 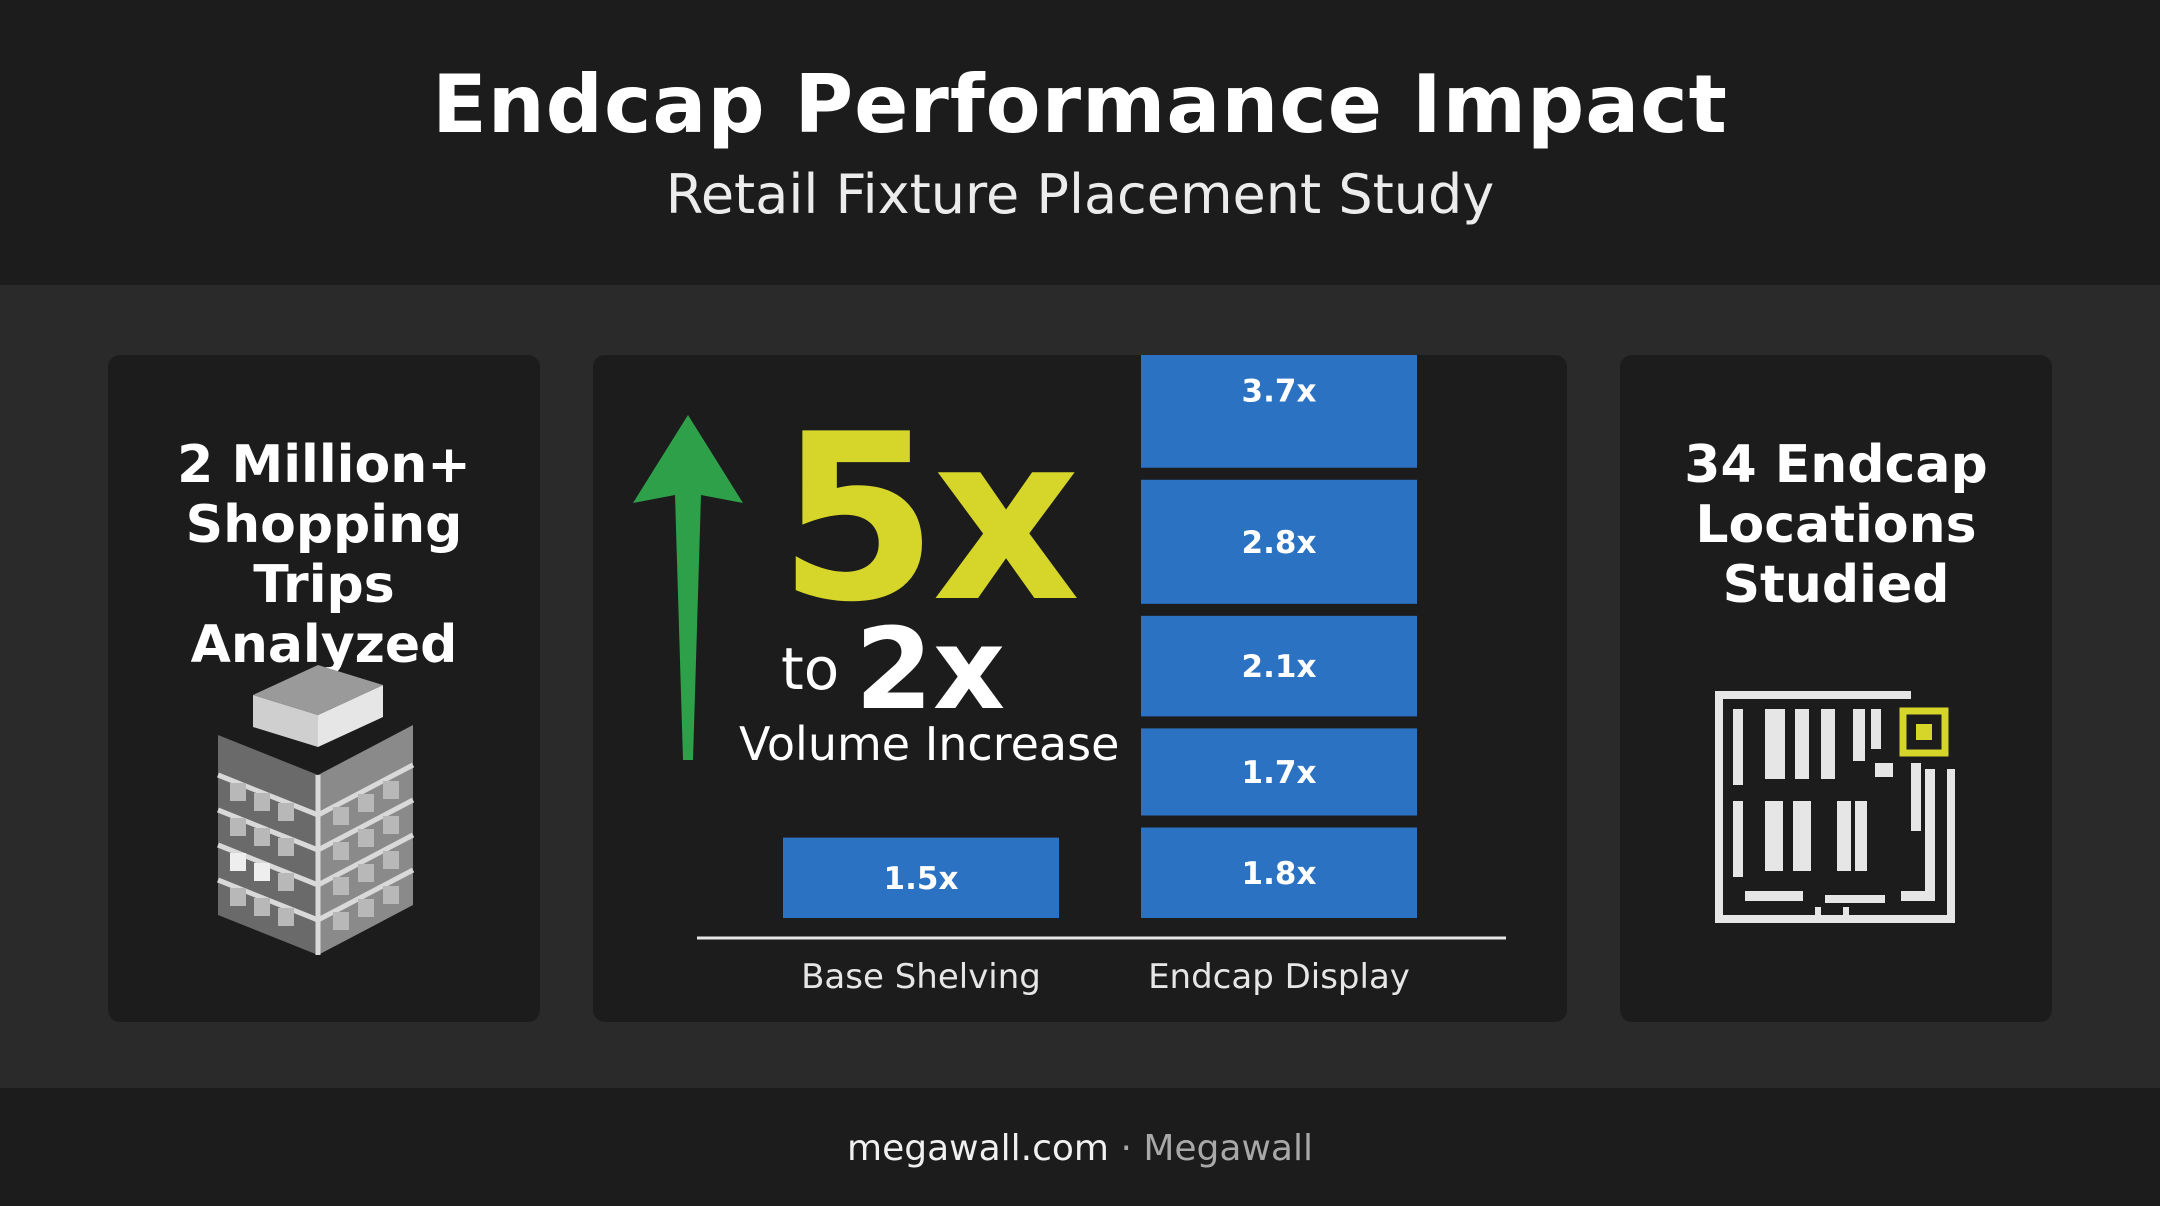 What do you see at coordinates (810, 669) in the screenshot?
I see `to-label: to` at bounding box center [810, 669].